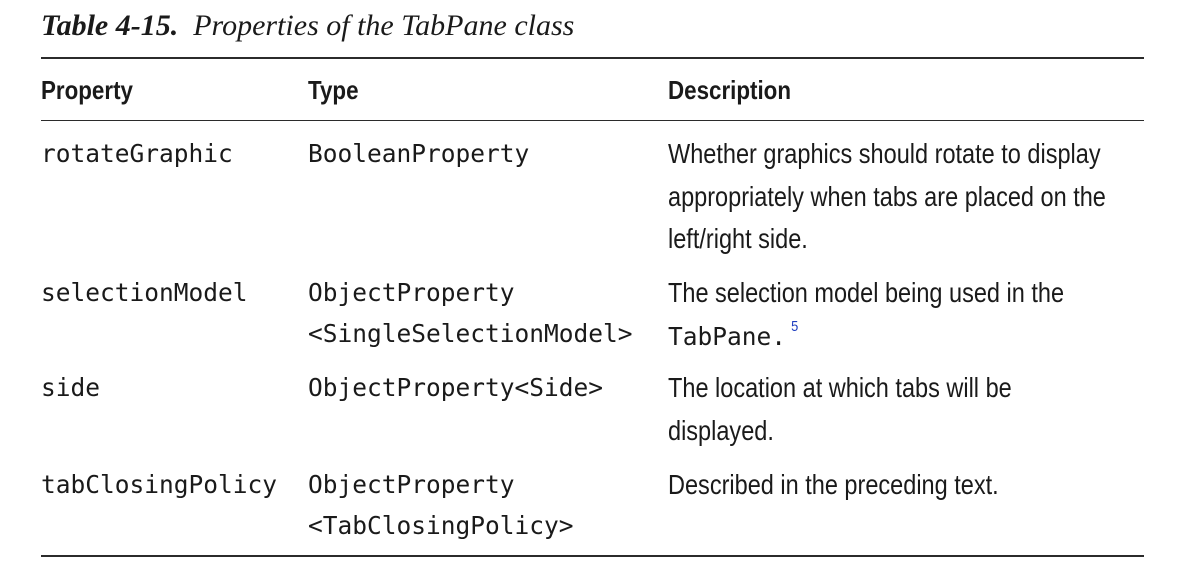  What do you see at coordinates (144, 292) in the screenshot?
I see `property-cell: selectionModel` at bounding box center [144, 292].